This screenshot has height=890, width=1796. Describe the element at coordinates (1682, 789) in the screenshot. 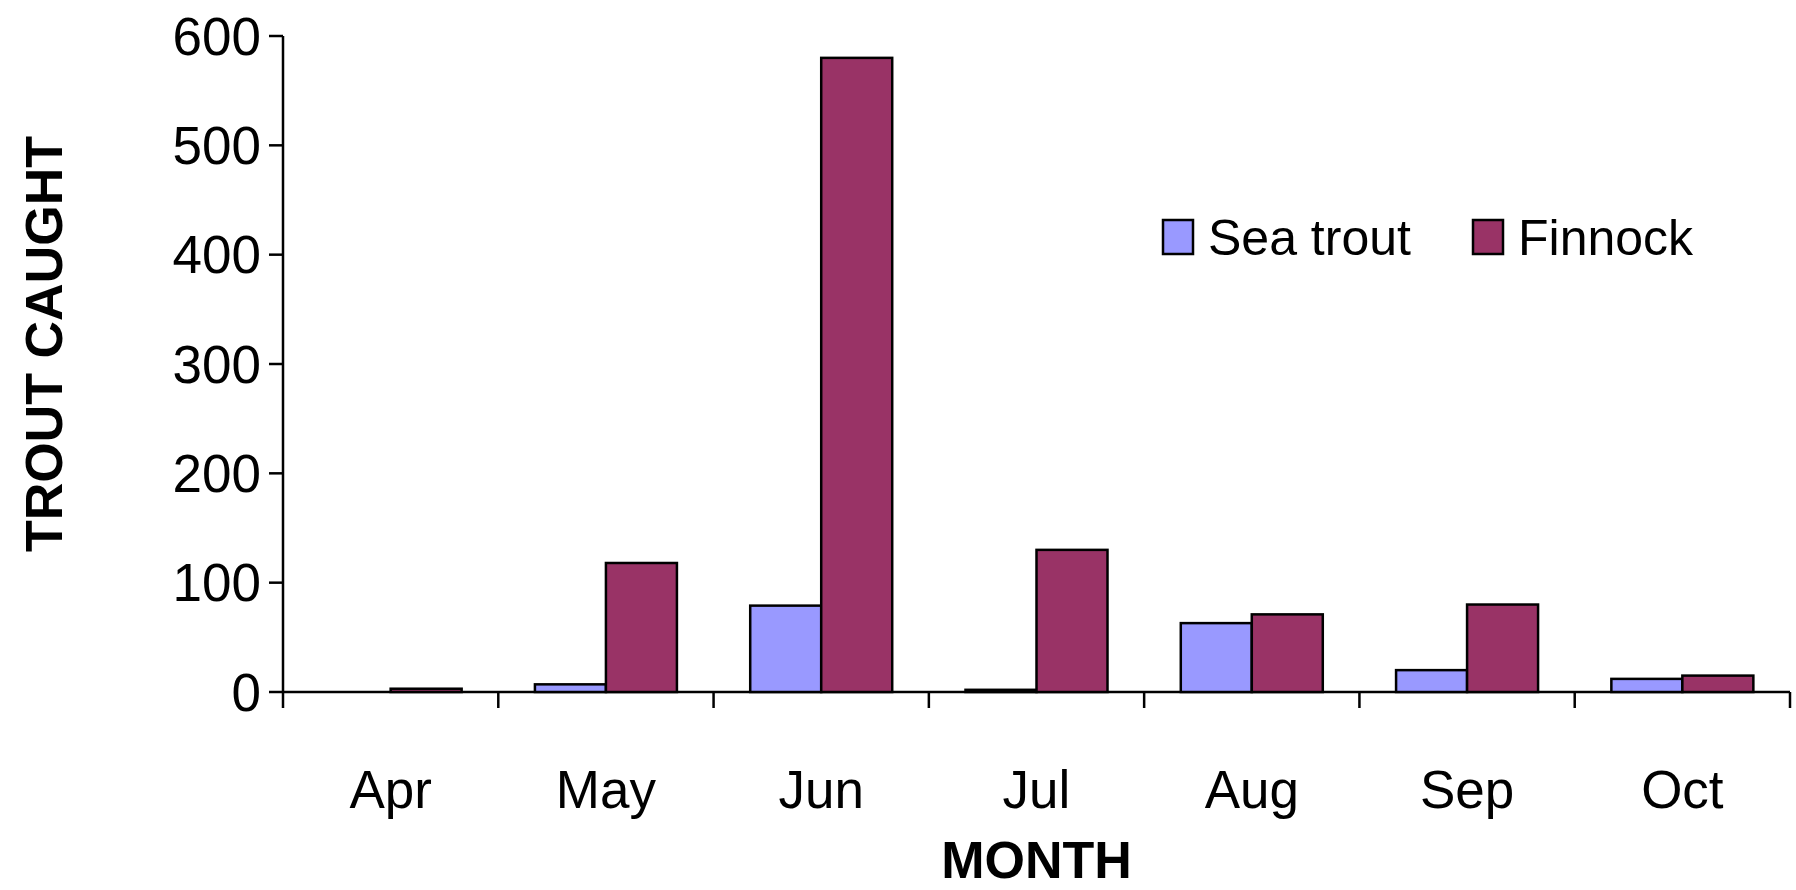

I see `x-tick-label: Oct` at that location.